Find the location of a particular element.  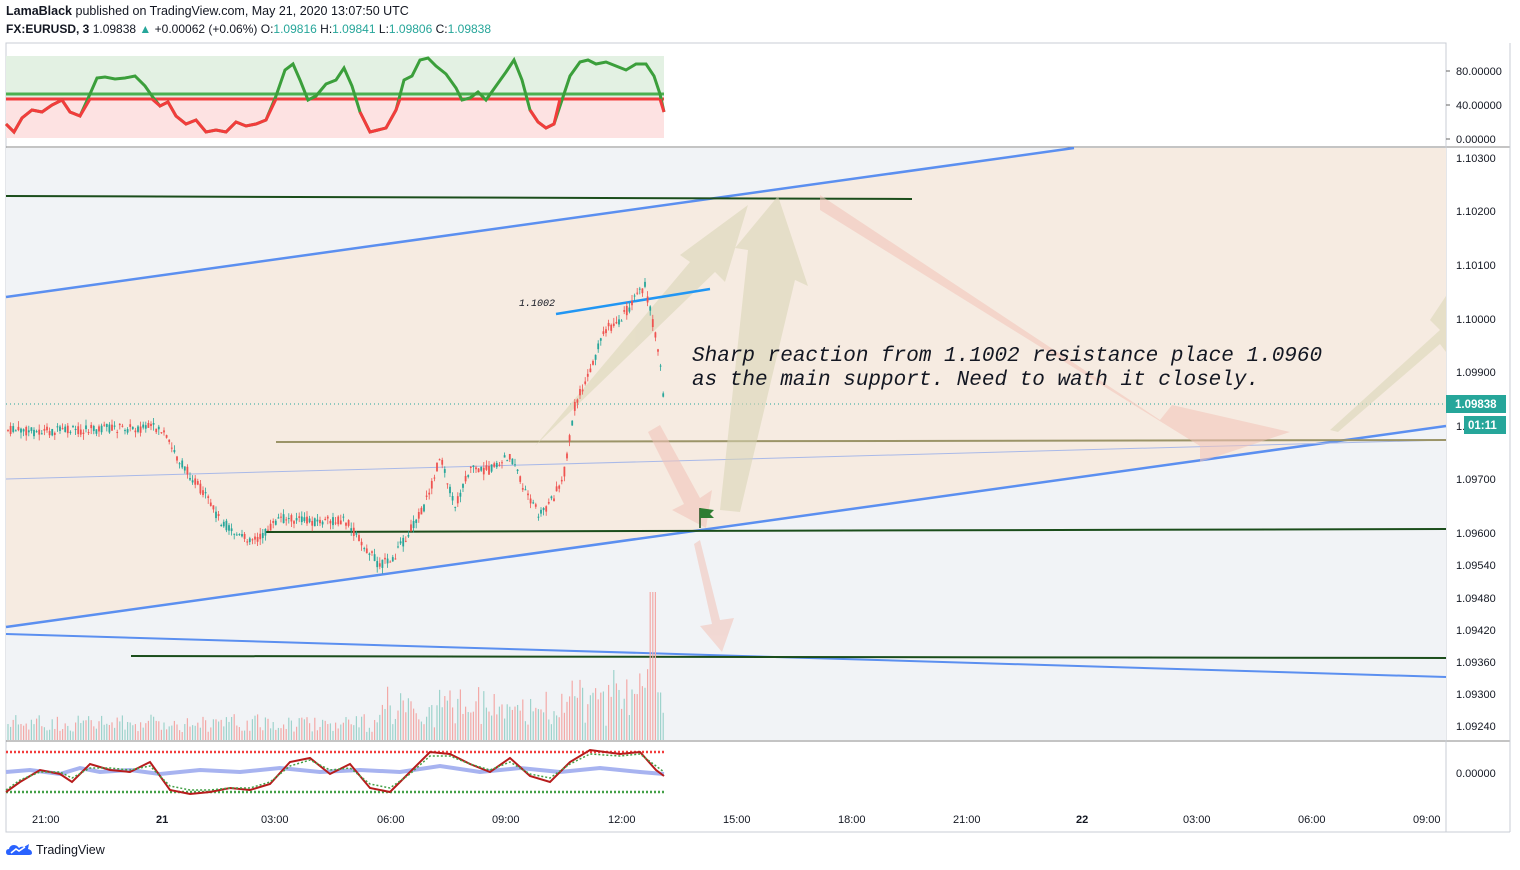

price-label-1.10200: 1.10200 is located at coordinates (1476, 212).